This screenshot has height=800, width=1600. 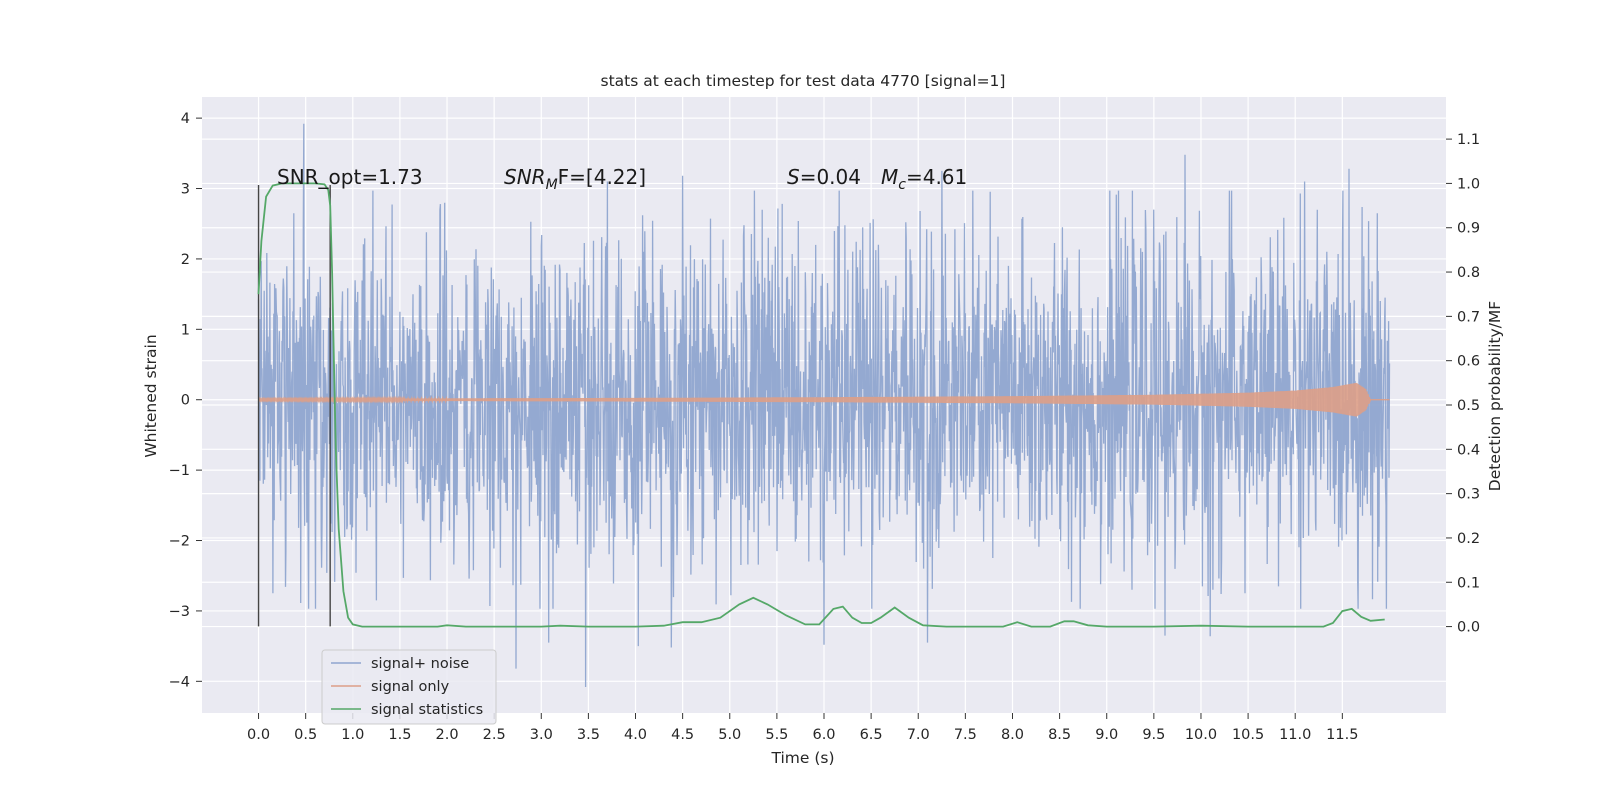 I want to click on y-tick-label: 0, so click(x=185, y=401).